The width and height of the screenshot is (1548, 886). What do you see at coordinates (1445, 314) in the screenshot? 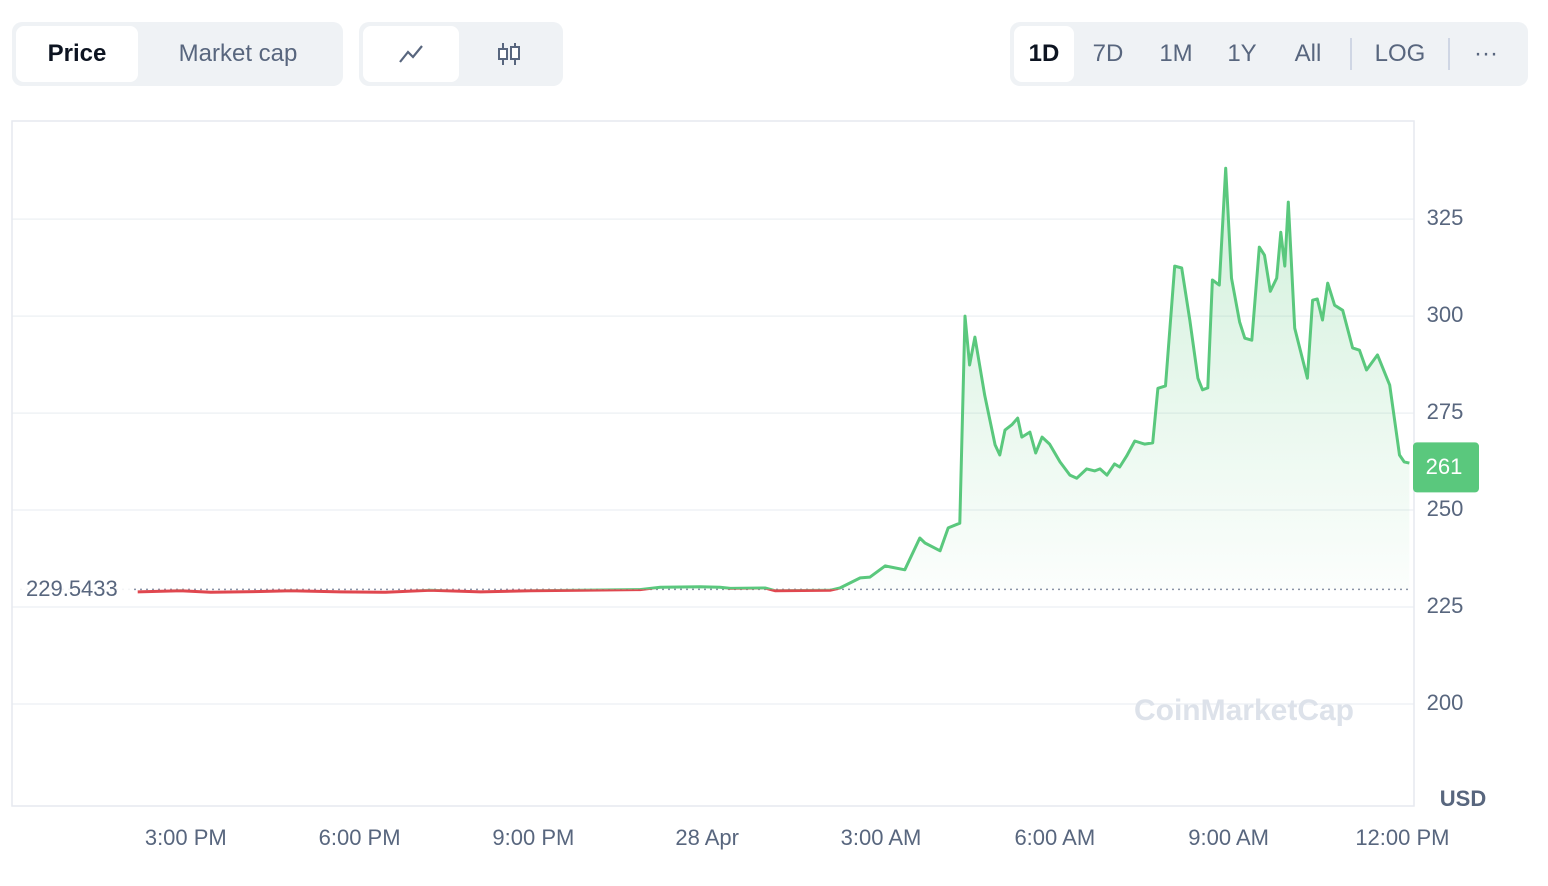
I see `y-tick-label: 300` at bounding box center [1445, 314].